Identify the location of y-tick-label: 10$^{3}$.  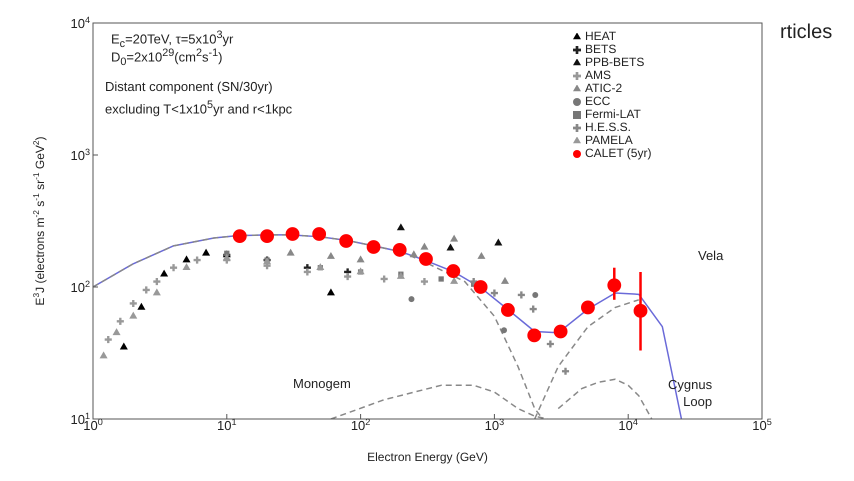
(80, 155).